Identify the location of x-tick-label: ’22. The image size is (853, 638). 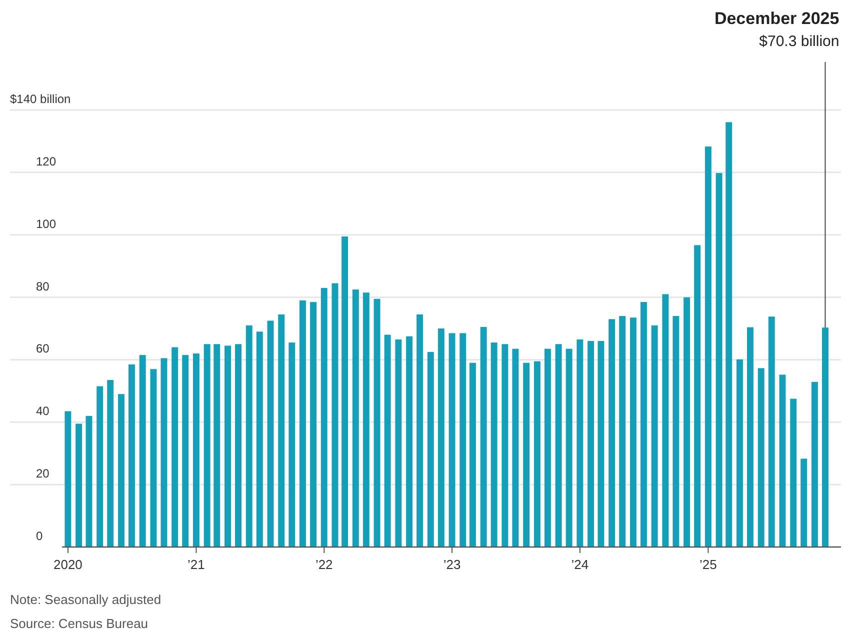
(324, 564).